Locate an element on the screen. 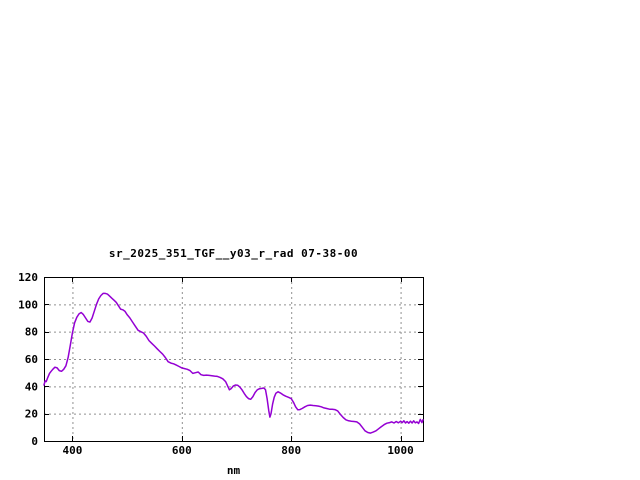  y-tick-label-20: 20 is located at coordinates (31, 414).